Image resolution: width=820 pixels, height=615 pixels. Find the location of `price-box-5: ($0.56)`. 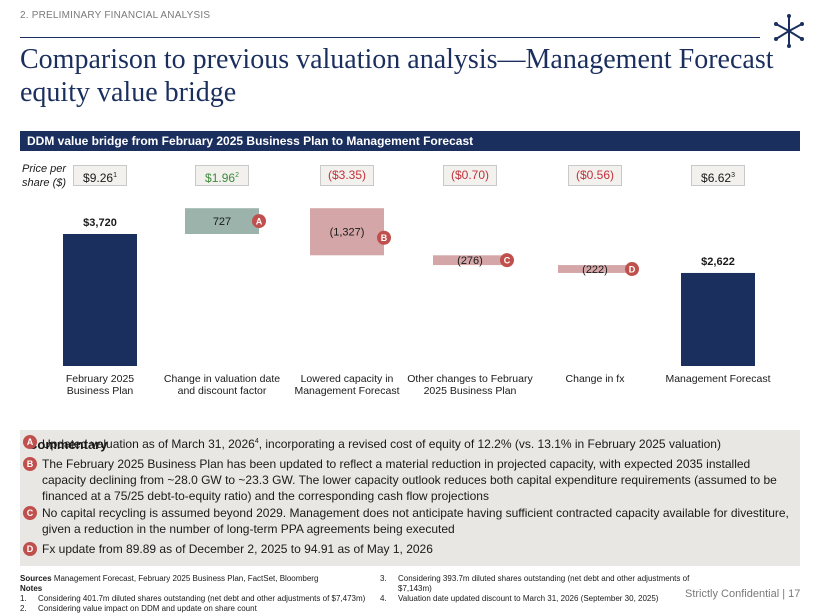

price-box-5: ($0.56) is located at coordinates (595, 175).